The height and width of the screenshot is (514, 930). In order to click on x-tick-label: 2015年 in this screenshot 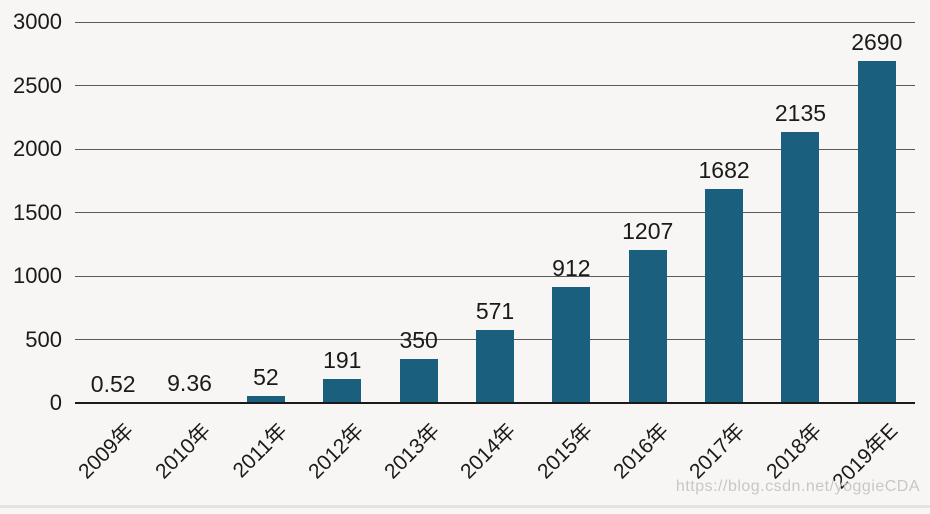, I will do `click(564, 451)`.